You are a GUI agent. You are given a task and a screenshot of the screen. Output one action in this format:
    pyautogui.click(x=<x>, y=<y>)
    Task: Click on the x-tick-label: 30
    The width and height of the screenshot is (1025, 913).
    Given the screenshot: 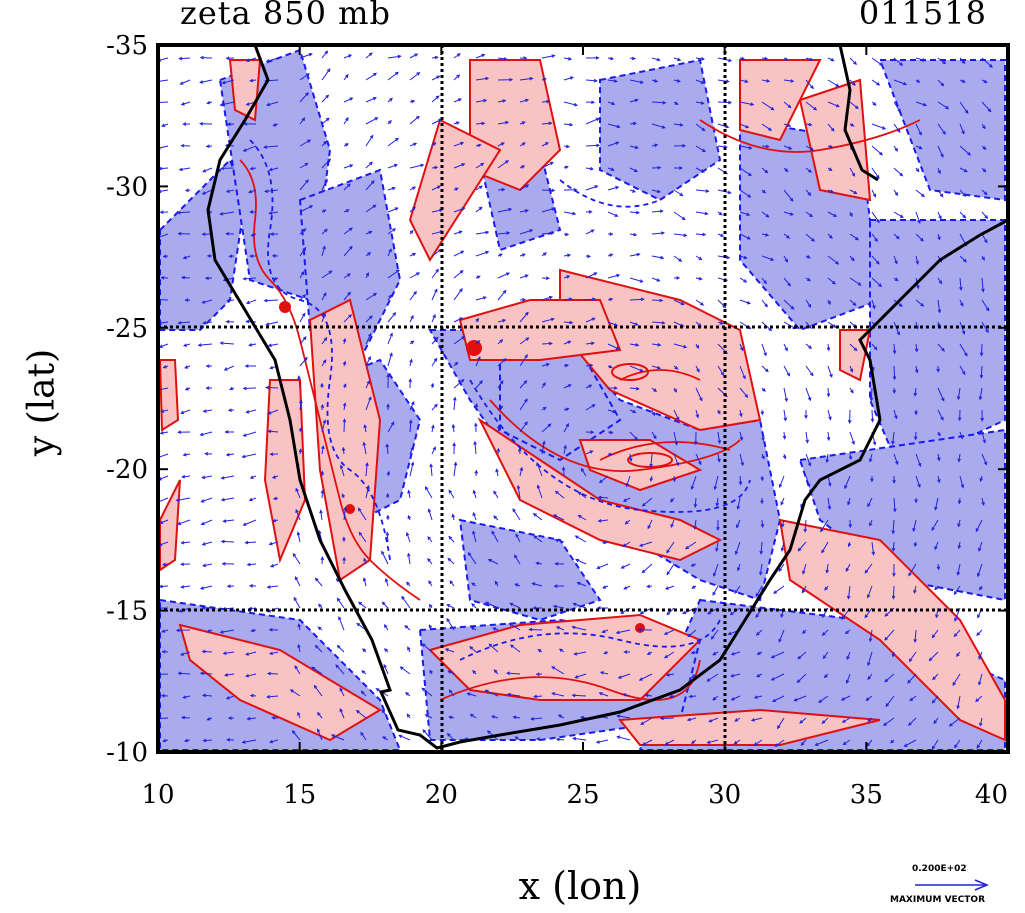 What is the action you would take?
    pyautogui.click(x=724, y=795)
    